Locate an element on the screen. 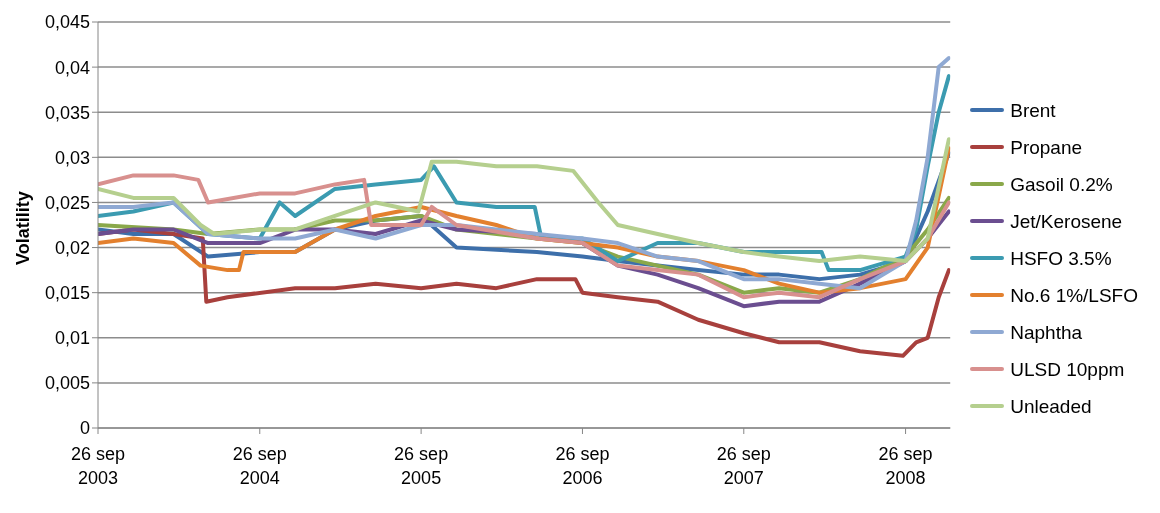 The height and width of the screenshot is (513, 1160). y-tick-label: 0,03 is located at coordinates (72, 157).